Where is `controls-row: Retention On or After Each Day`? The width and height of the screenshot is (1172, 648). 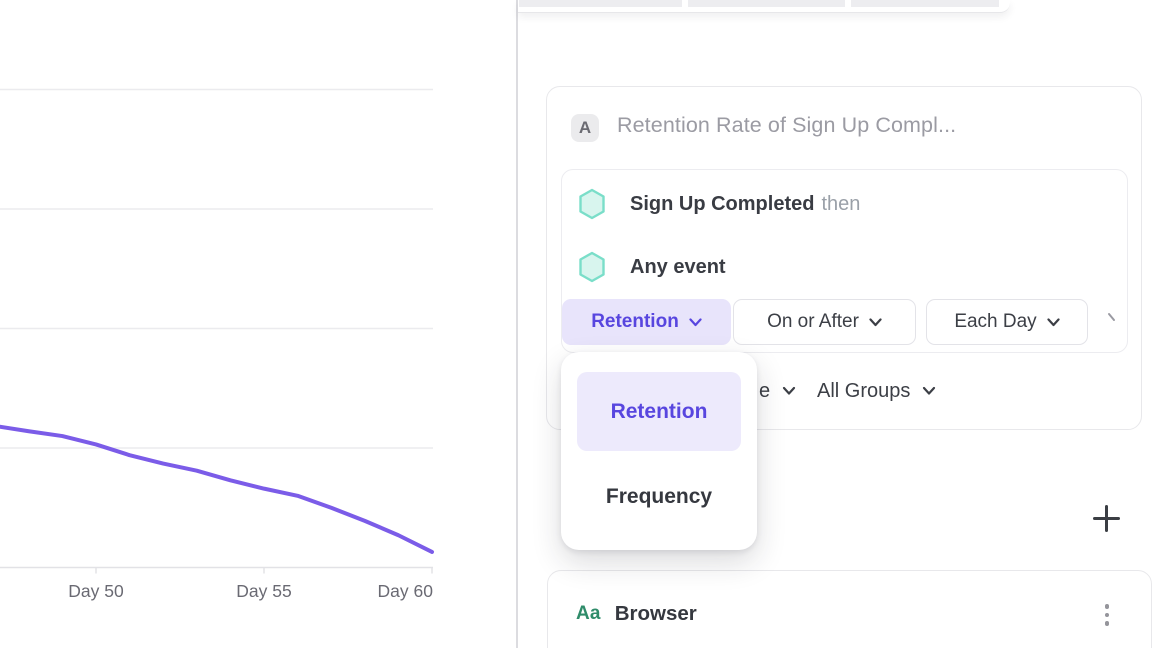 controls-row: Retention On or After Each Day is located at coordinates (844, 322).